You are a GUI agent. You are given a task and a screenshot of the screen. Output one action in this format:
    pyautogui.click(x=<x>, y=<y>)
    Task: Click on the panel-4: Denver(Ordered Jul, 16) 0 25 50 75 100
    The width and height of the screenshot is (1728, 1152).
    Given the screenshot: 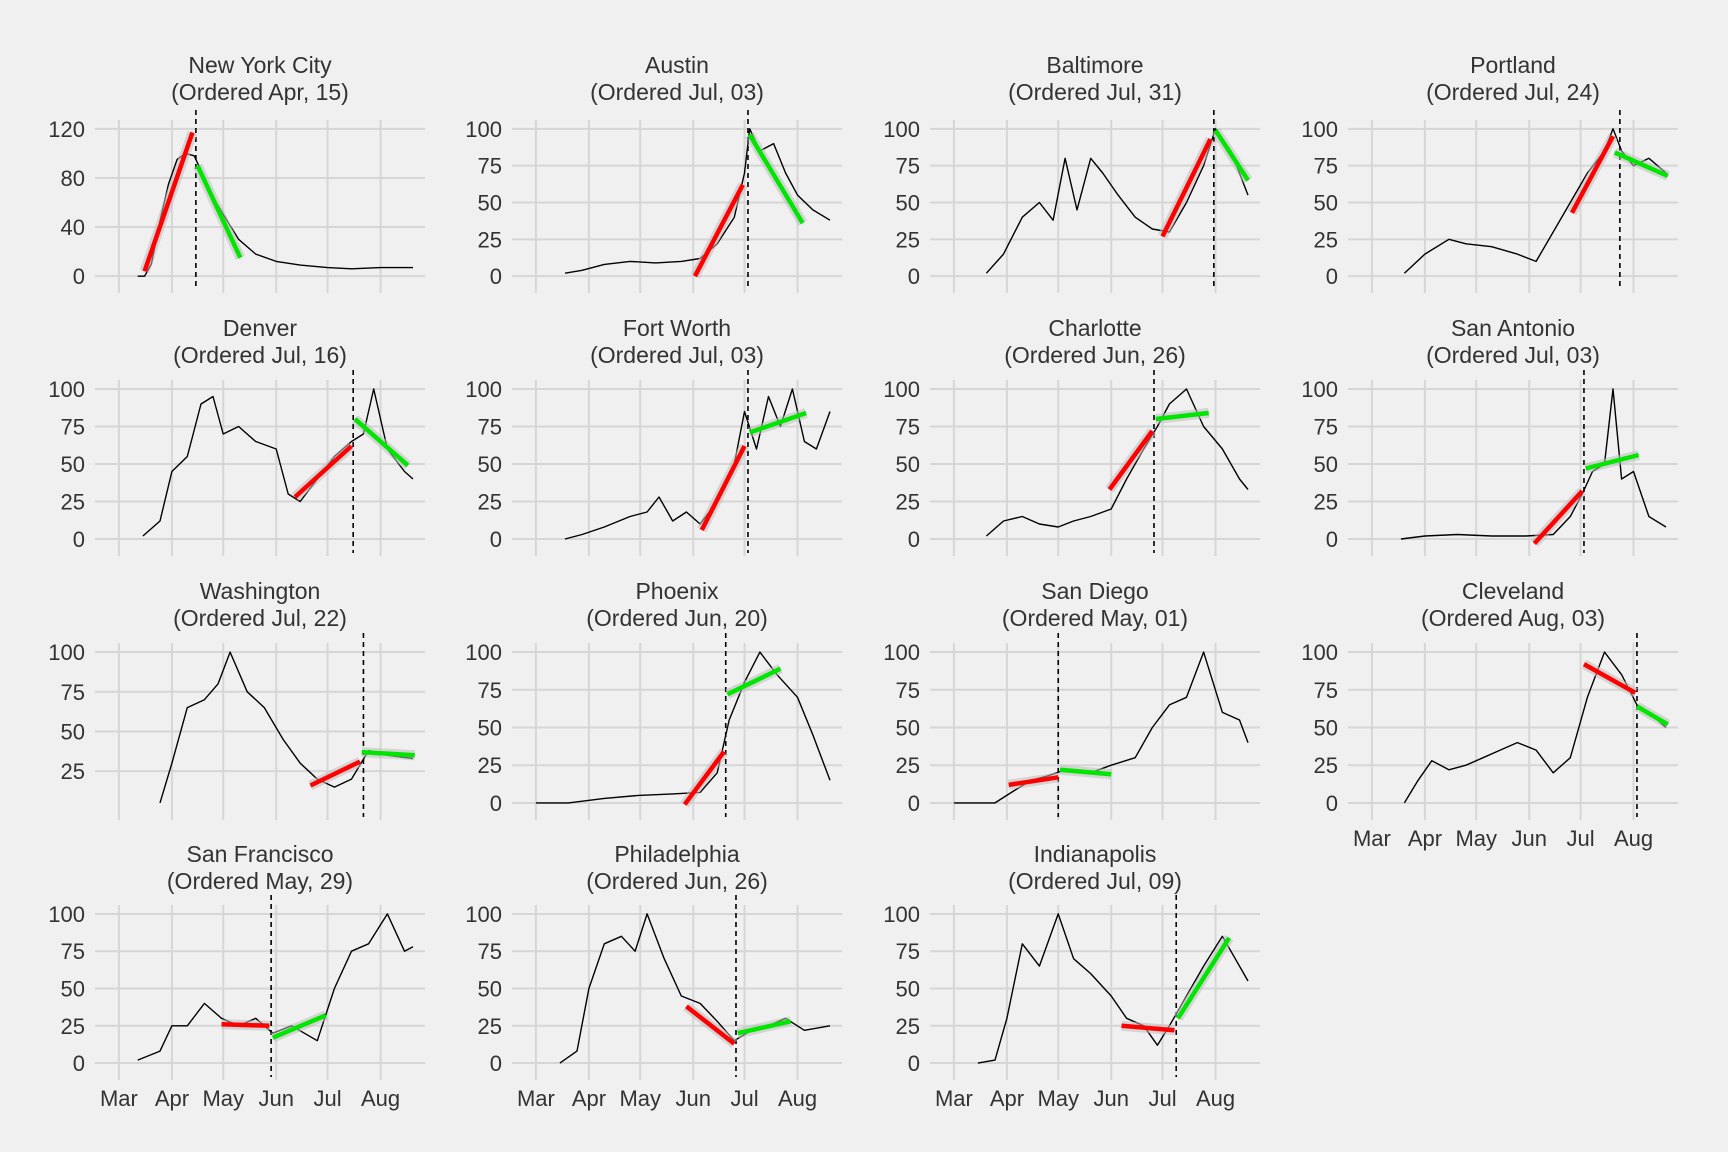 What is the action you would take?
    pyautogui.click(x=236, y=435)
    